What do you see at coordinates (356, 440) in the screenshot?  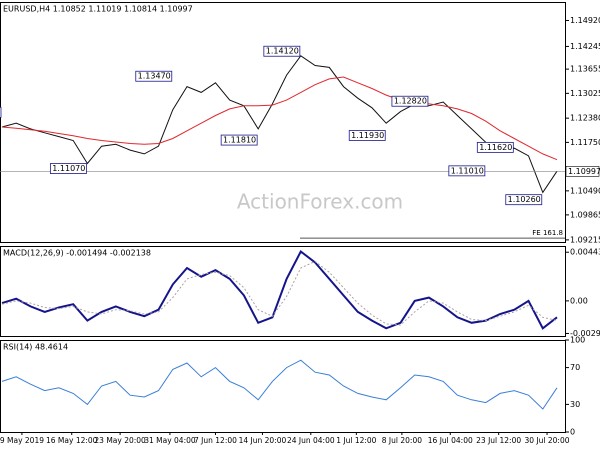 I see `x-tick-label: 1 Jul 12:00` at bounding box center [356, 440].